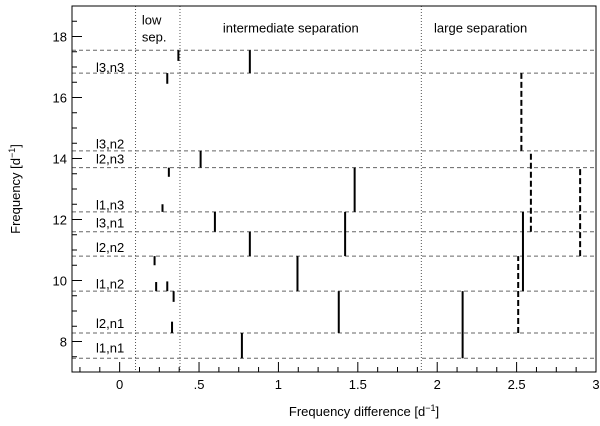  Describe the element at coordinates (517, 384) in the screenshot. I see `x-tick-label: 2.5` at that location.